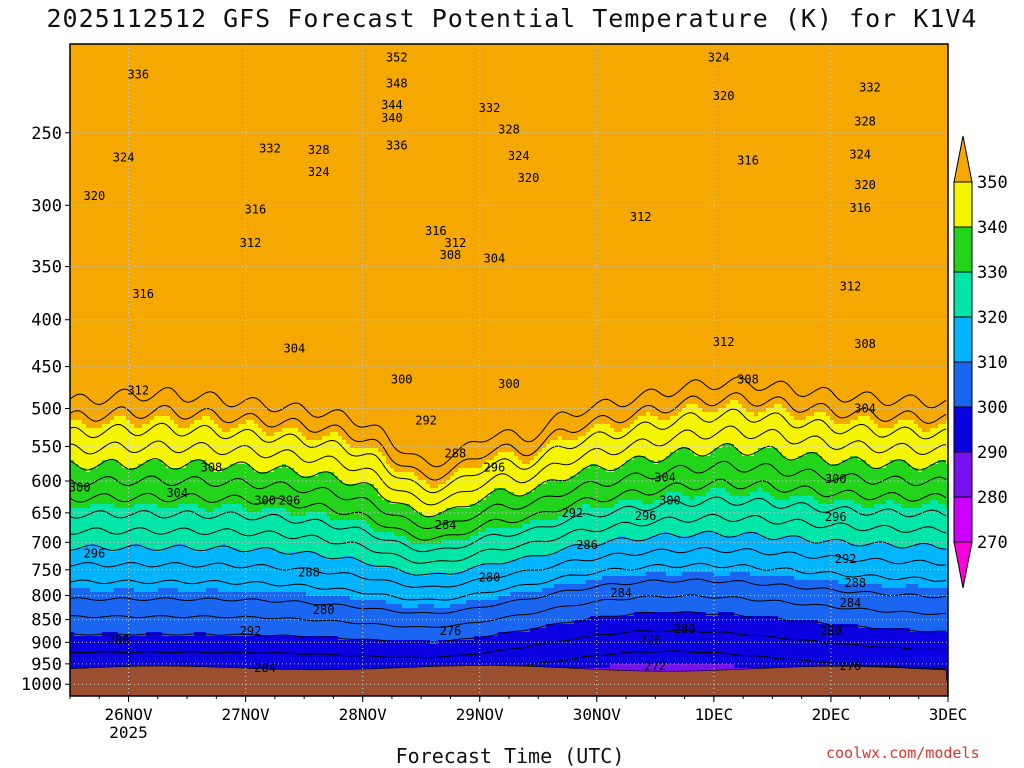  What do you see at coordinates (363, 714) in the screenshot?
I see `x-tick-label: 28NOV` at bounding box center [363, 714].